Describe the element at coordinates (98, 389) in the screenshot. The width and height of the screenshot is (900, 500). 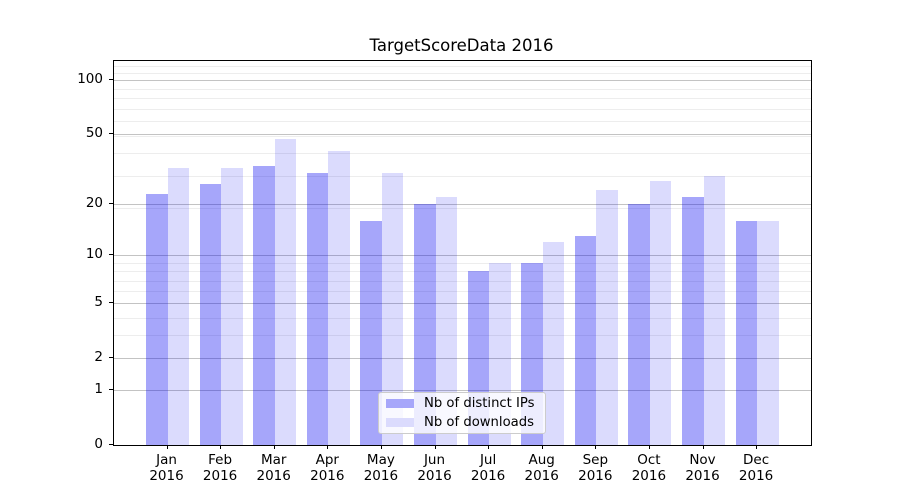
I see `y-tick-label-1: 1` at that location.